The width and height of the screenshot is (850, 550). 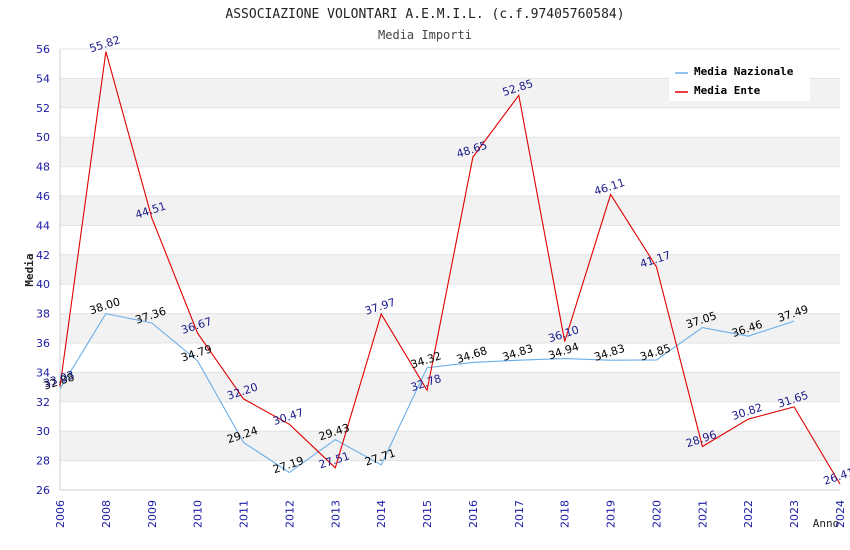 What do you see at coordinates (60, 514) in the screenshot?
I see `x-tick-label: 2006` at bounding box center [60, 514].